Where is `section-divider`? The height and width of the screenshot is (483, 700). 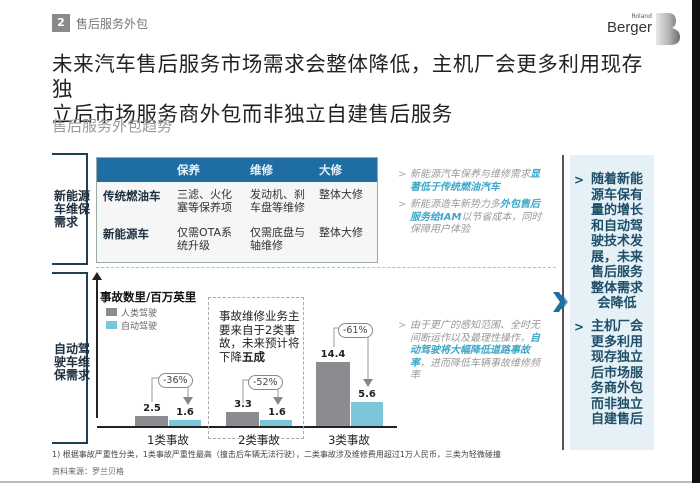
section-divider is located at coordinates (326, 267).